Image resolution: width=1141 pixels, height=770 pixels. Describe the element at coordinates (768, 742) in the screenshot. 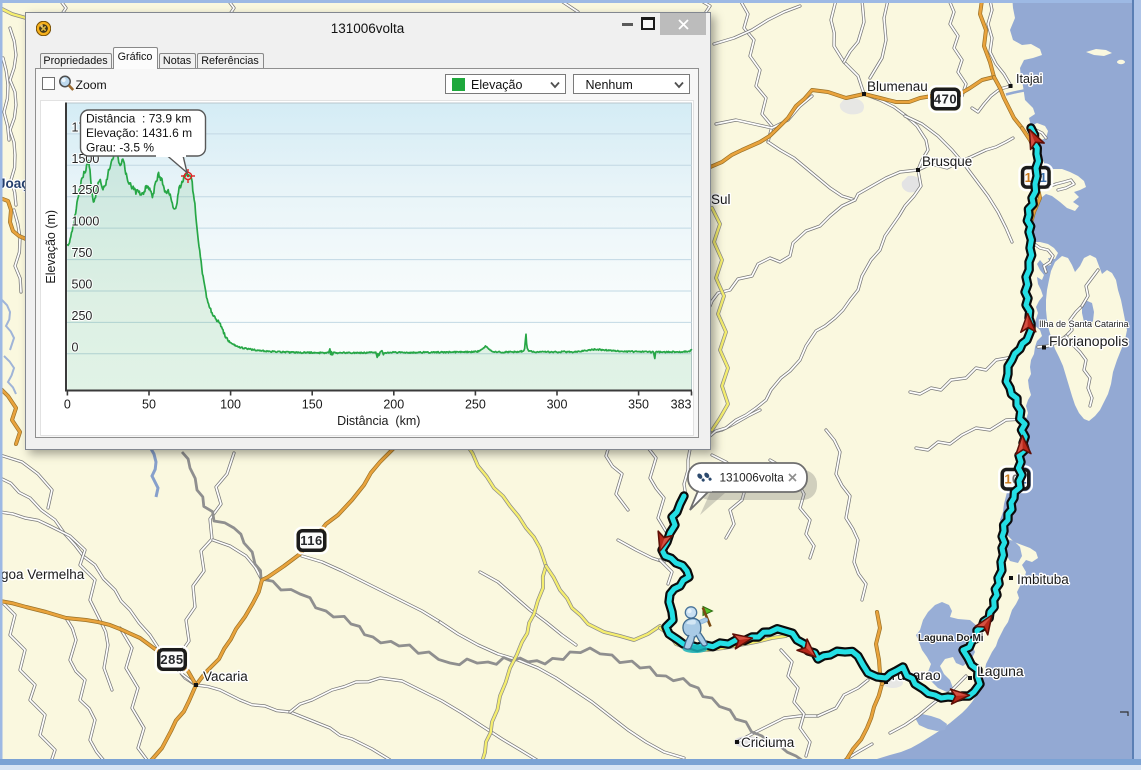

I see `svg-text: Criciuma` at that location.